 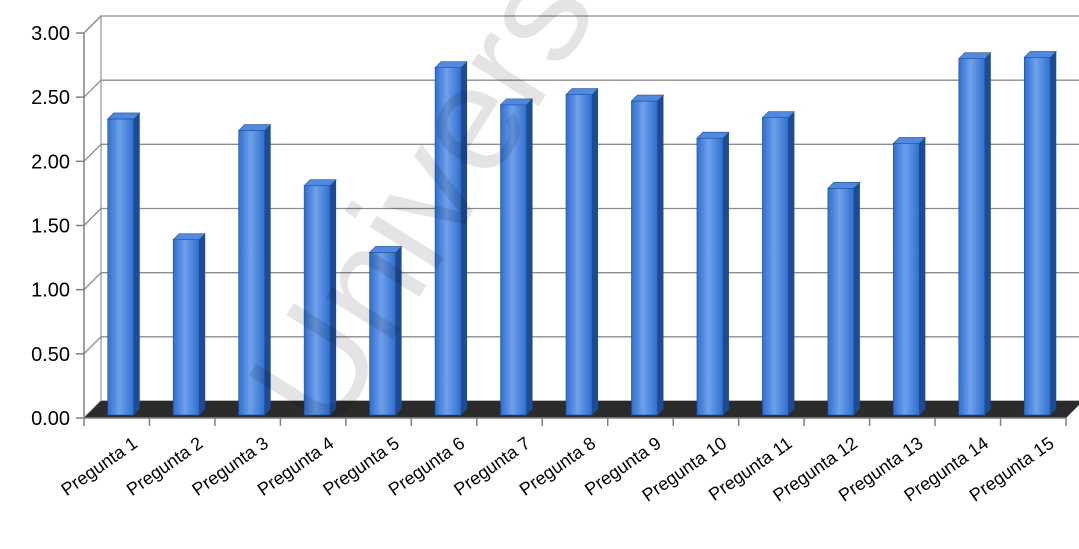 What do you see at coordinates (50, 162) in the screenshot?
I see `y-tick-label: 2.00` at bounding box center [50, 162].